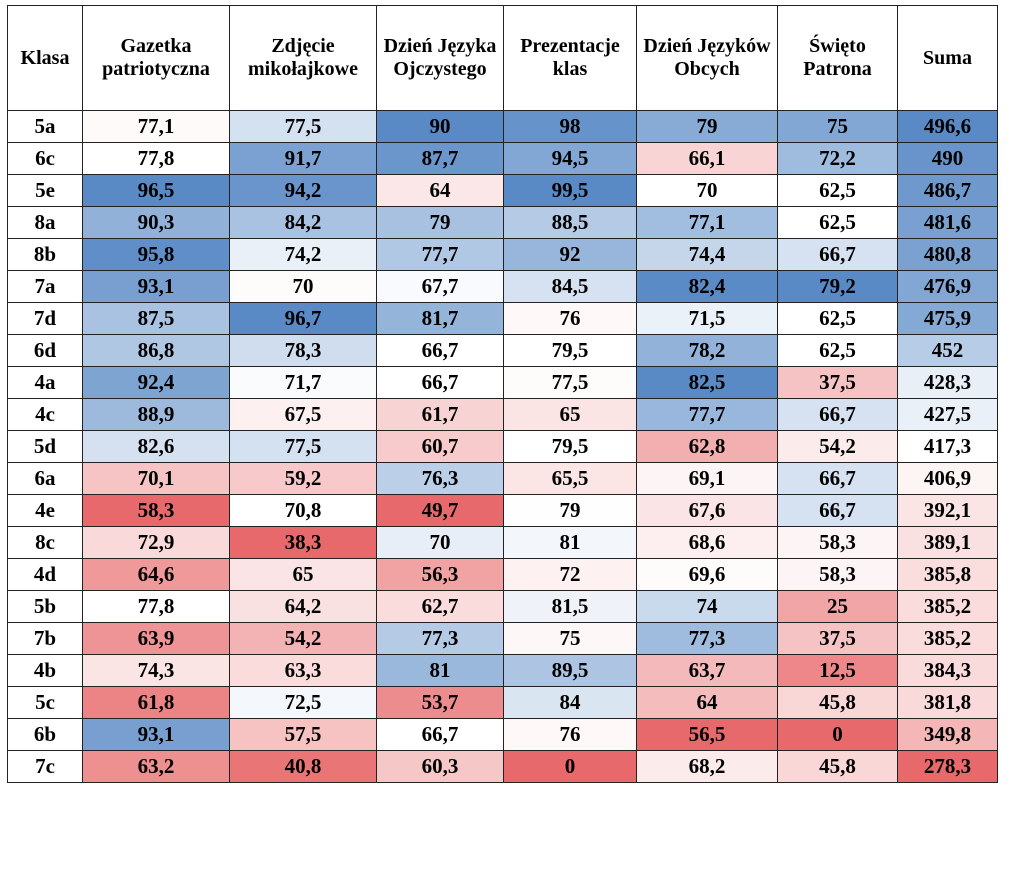 The height and width of the screenshot is (878, 1024). What do you see at coordinates (707, 350) in the screenshot?
I see `heatmap-cell: 78,2` at bounding box center [707, 350].